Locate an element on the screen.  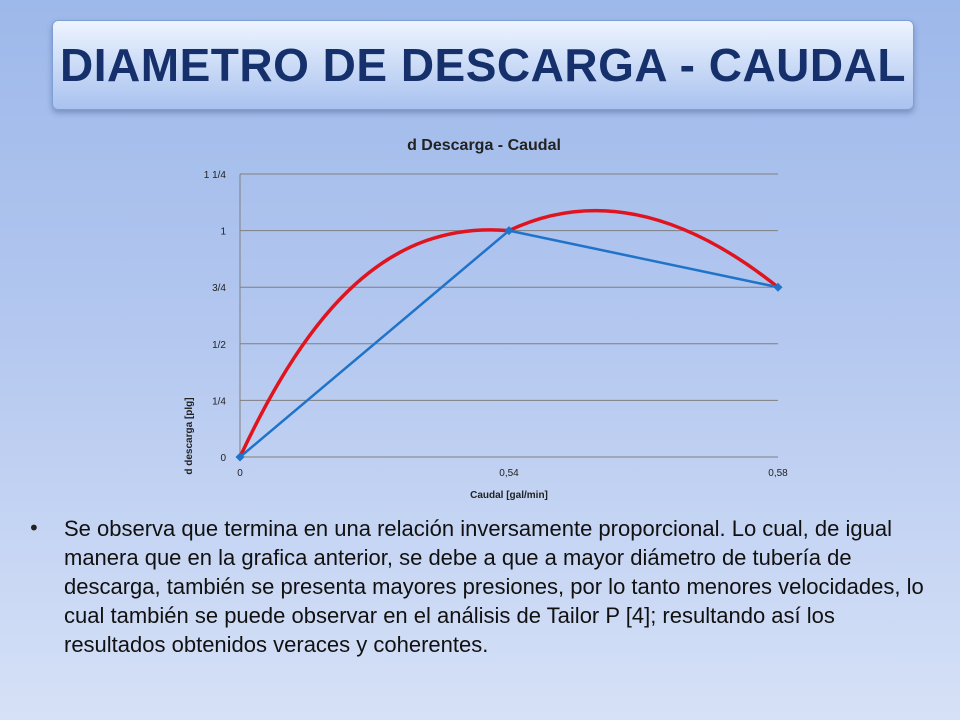
x-axis-label: Caudal [gal/min] is located at coordinates (509, 495).